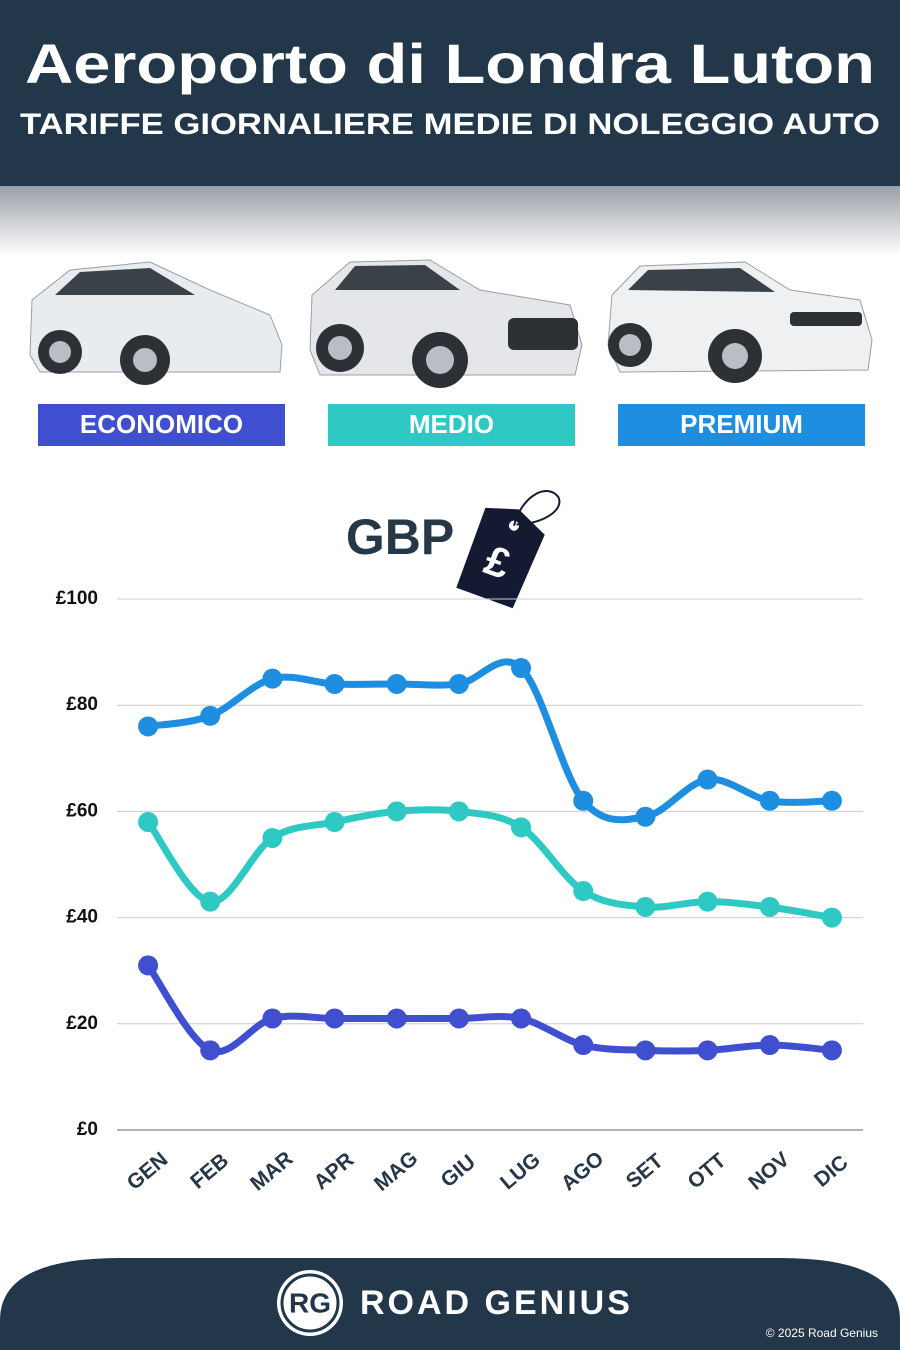 This screenshot has width=900, height=1350. Describe the element at coordinates (148, 1171) in the screenshot. I see `x-tick-label: GEN` at that location.